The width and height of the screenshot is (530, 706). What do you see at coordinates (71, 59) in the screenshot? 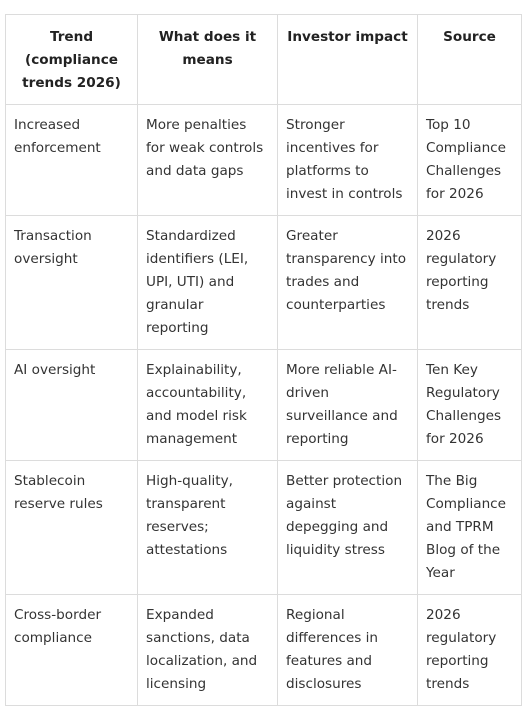
I see `header-trend: Trend (compliance trends 2026)` at bounding box center [71, 59].